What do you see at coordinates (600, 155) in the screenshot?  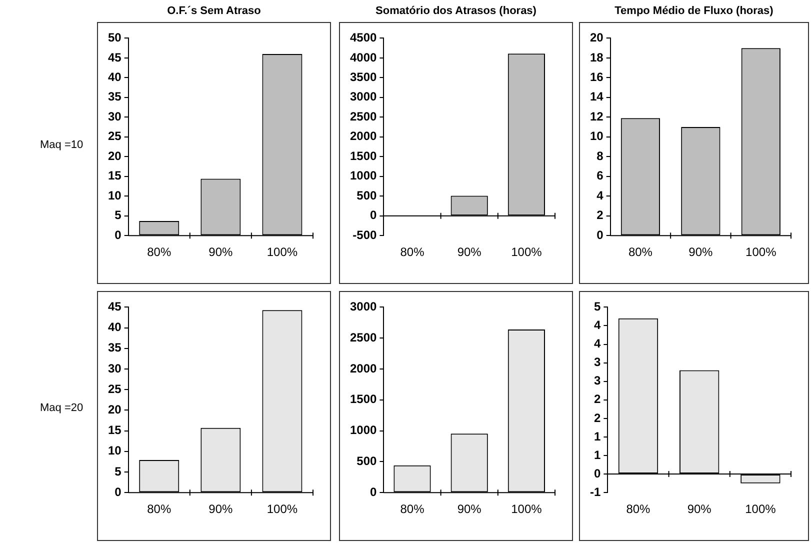 I see `y-tick-label: 8` at bounding box center [600, 155].